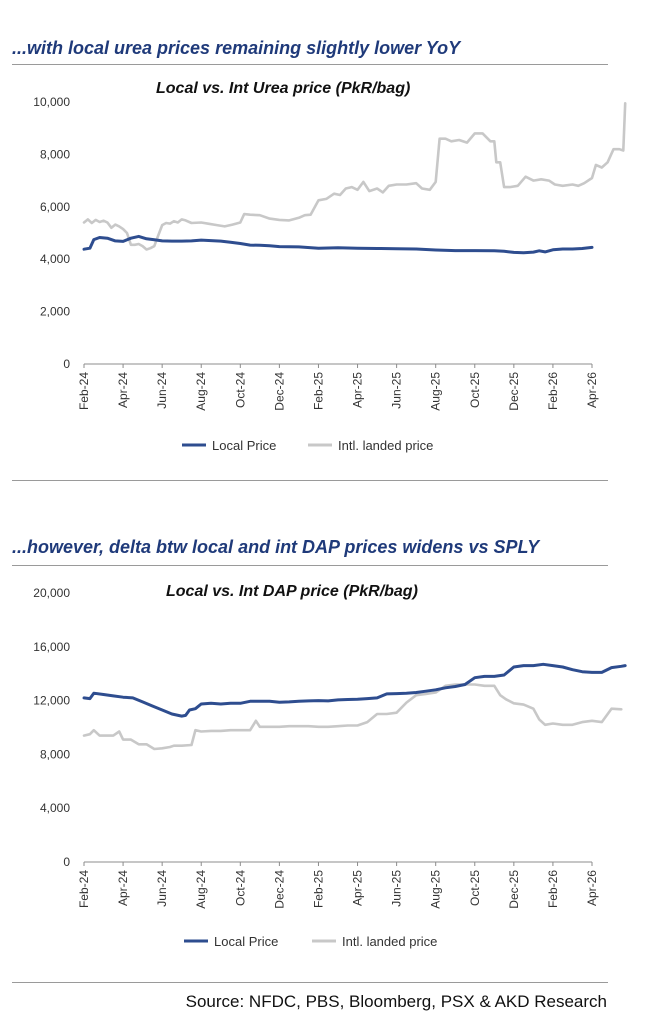 The image size is (663, 1024). I want to click on urea-y-tick-label: 10,000, so click(51, 102).